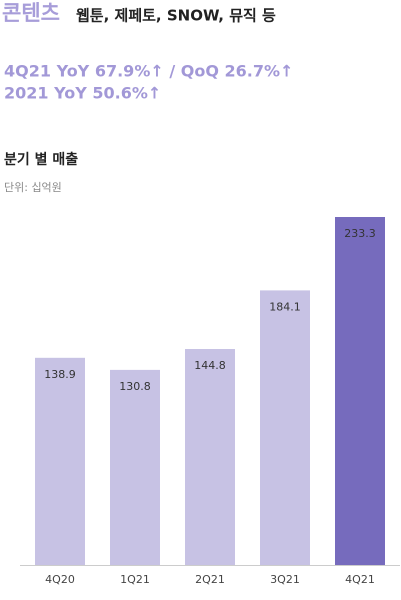  I want to click on value-label: 144.8, so click(210, 365).